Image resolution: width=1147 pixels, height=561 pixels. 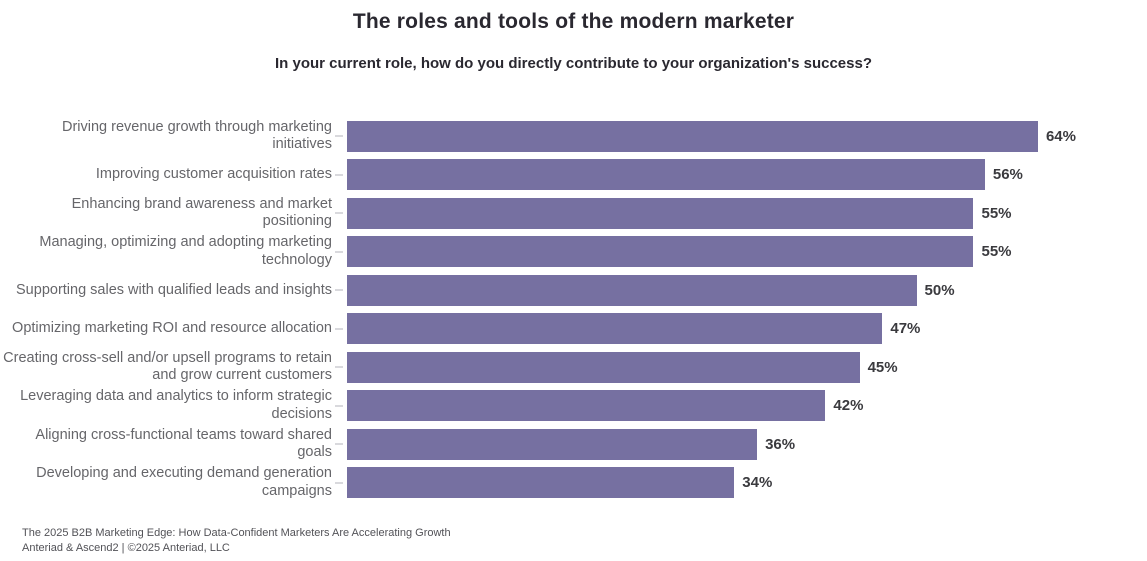 I want to click on bar-track: 45%, so click(x=711, y=367).